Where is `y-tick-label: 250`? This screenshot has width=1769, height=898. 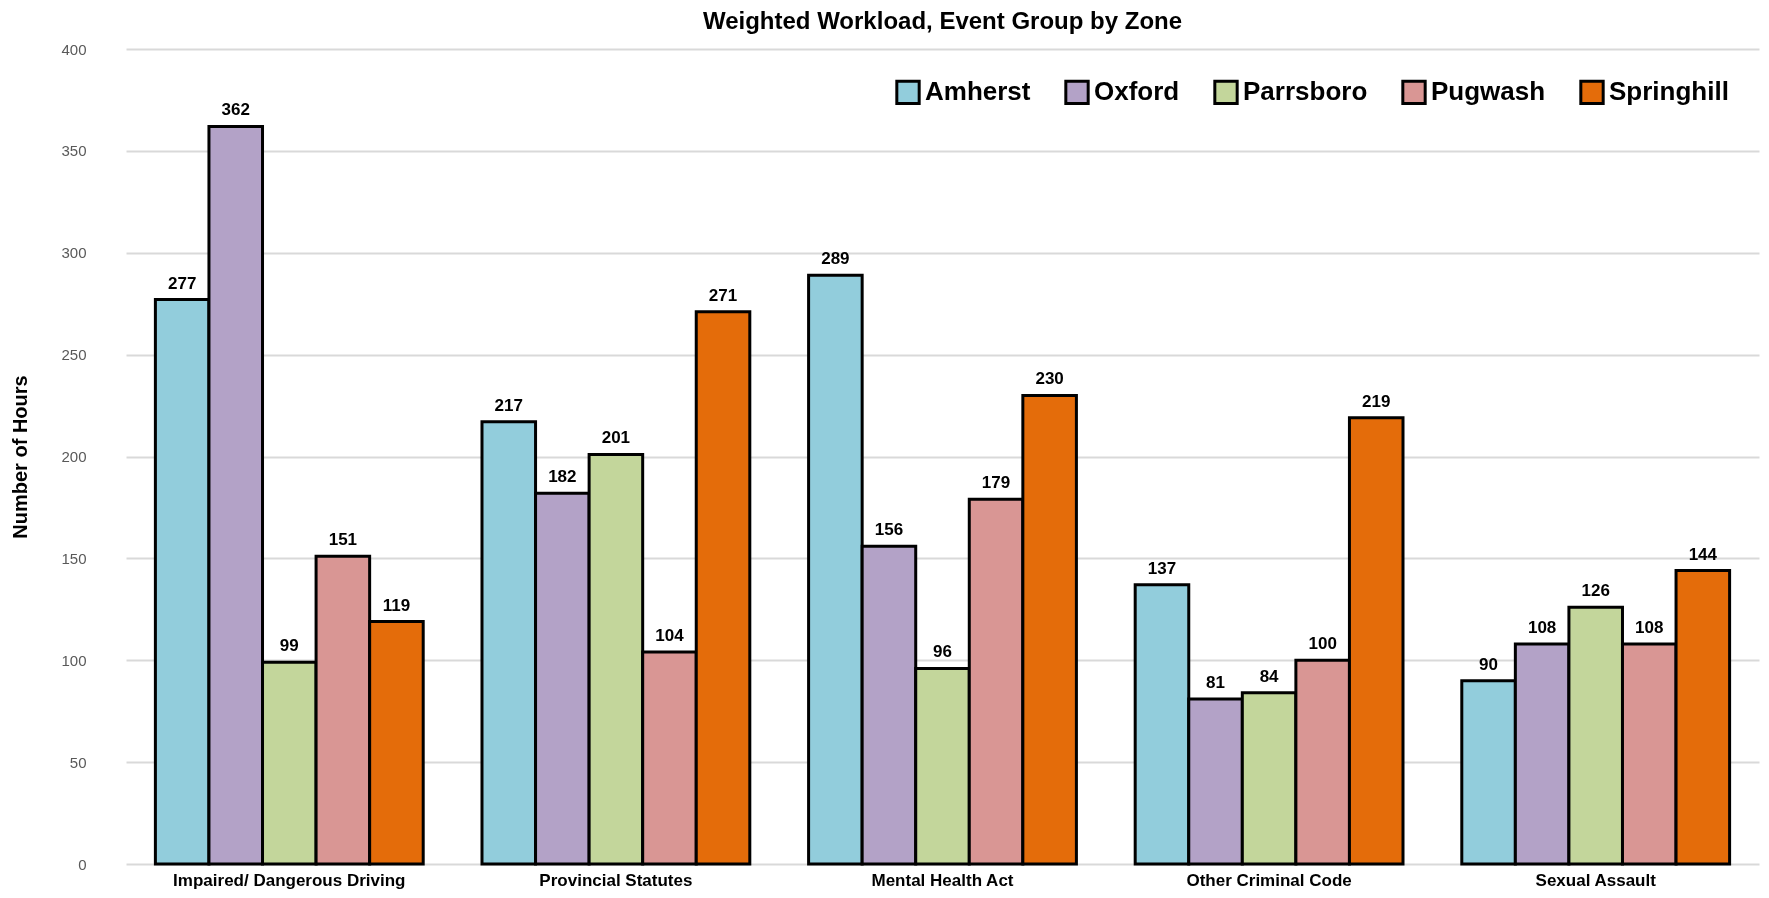
y-tick-label: 250 is located at coordinates (74, 355).